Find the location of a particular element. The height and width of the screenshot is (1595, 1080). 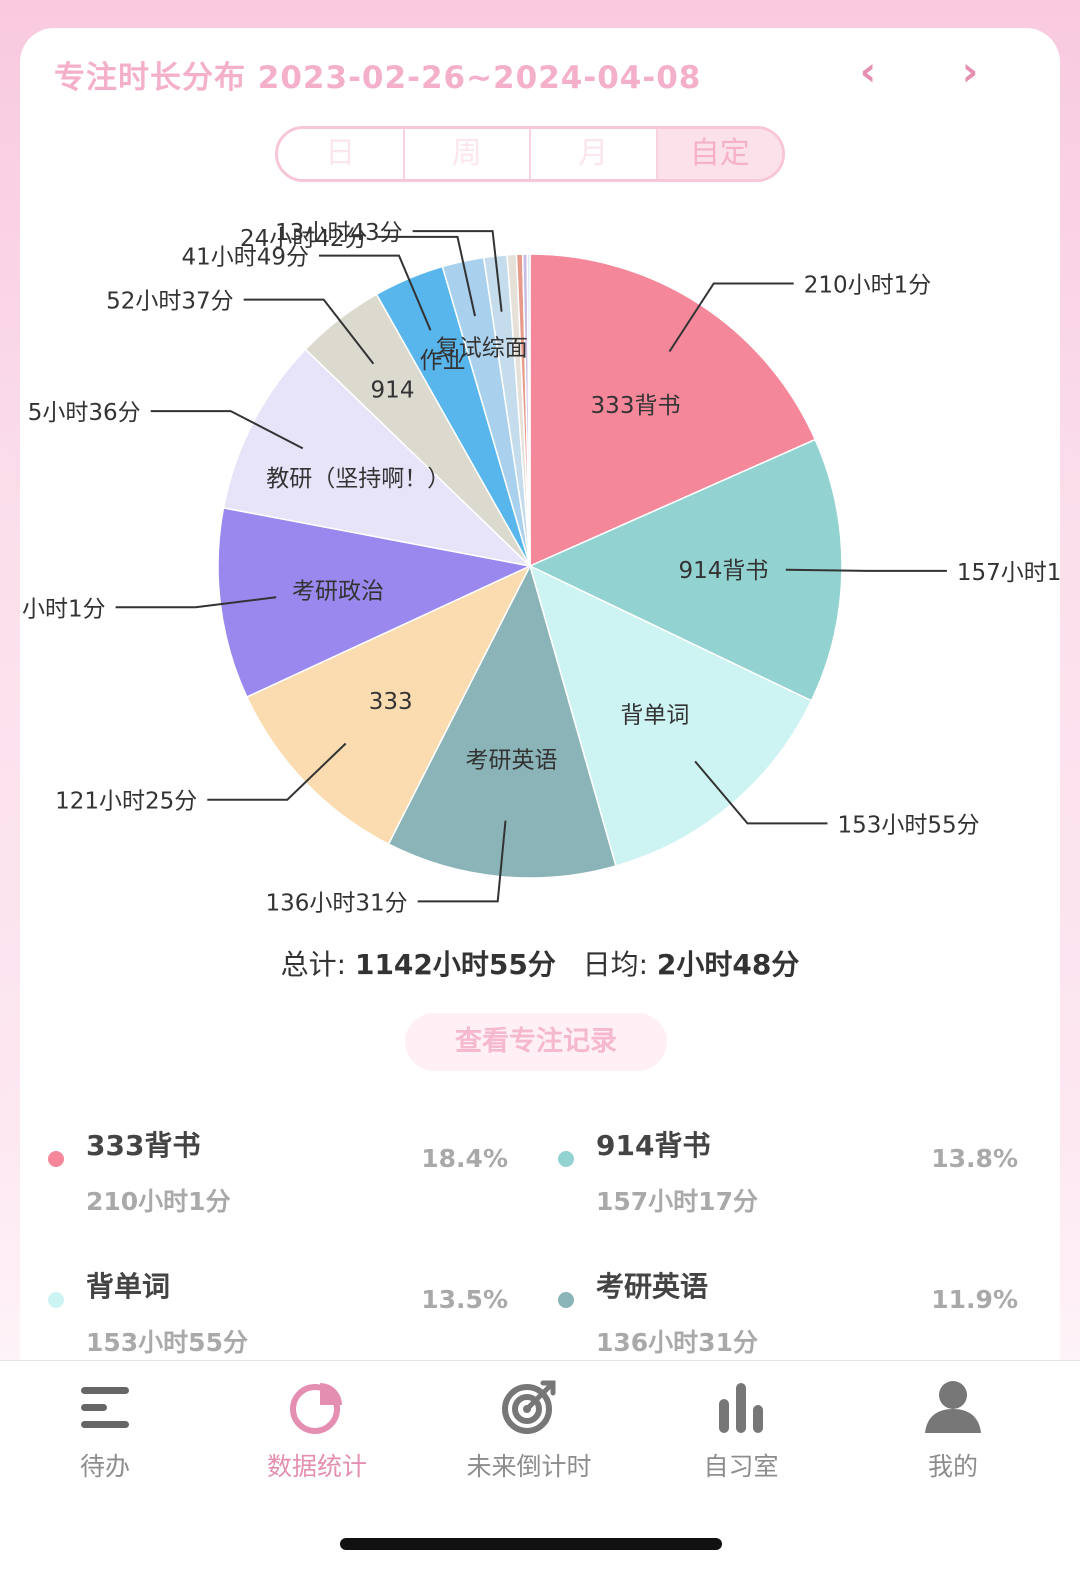

page-title: 专注时长分布 2023-02-26~2024-04-08 is located at coordinates (378, 78).